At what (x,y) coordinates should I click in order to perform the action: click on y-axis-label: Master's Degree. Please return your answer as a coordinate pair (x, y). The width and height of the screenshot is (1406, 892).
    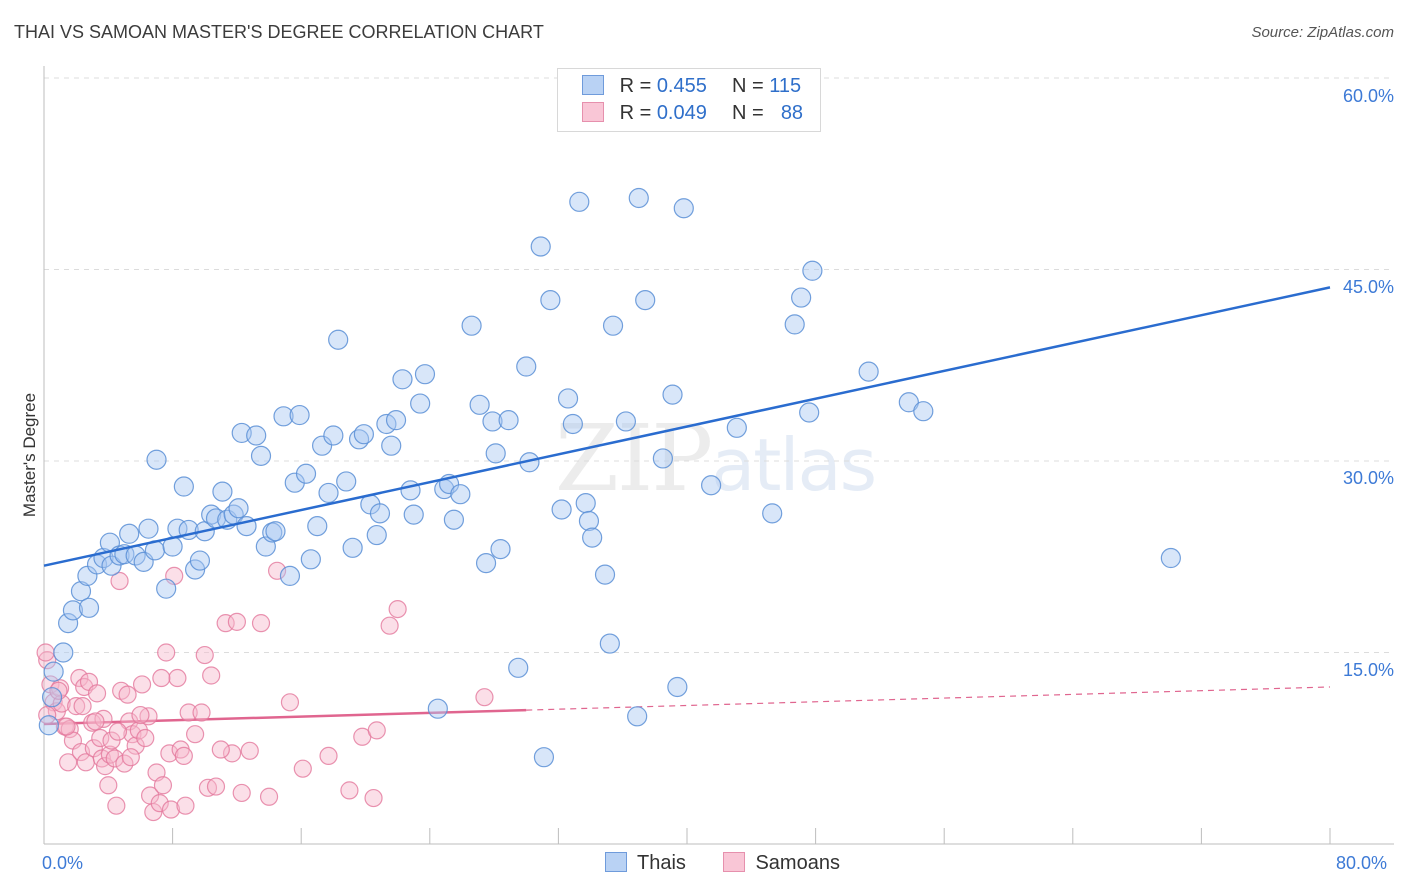
    Looking at the image, I should click on (29, 455).